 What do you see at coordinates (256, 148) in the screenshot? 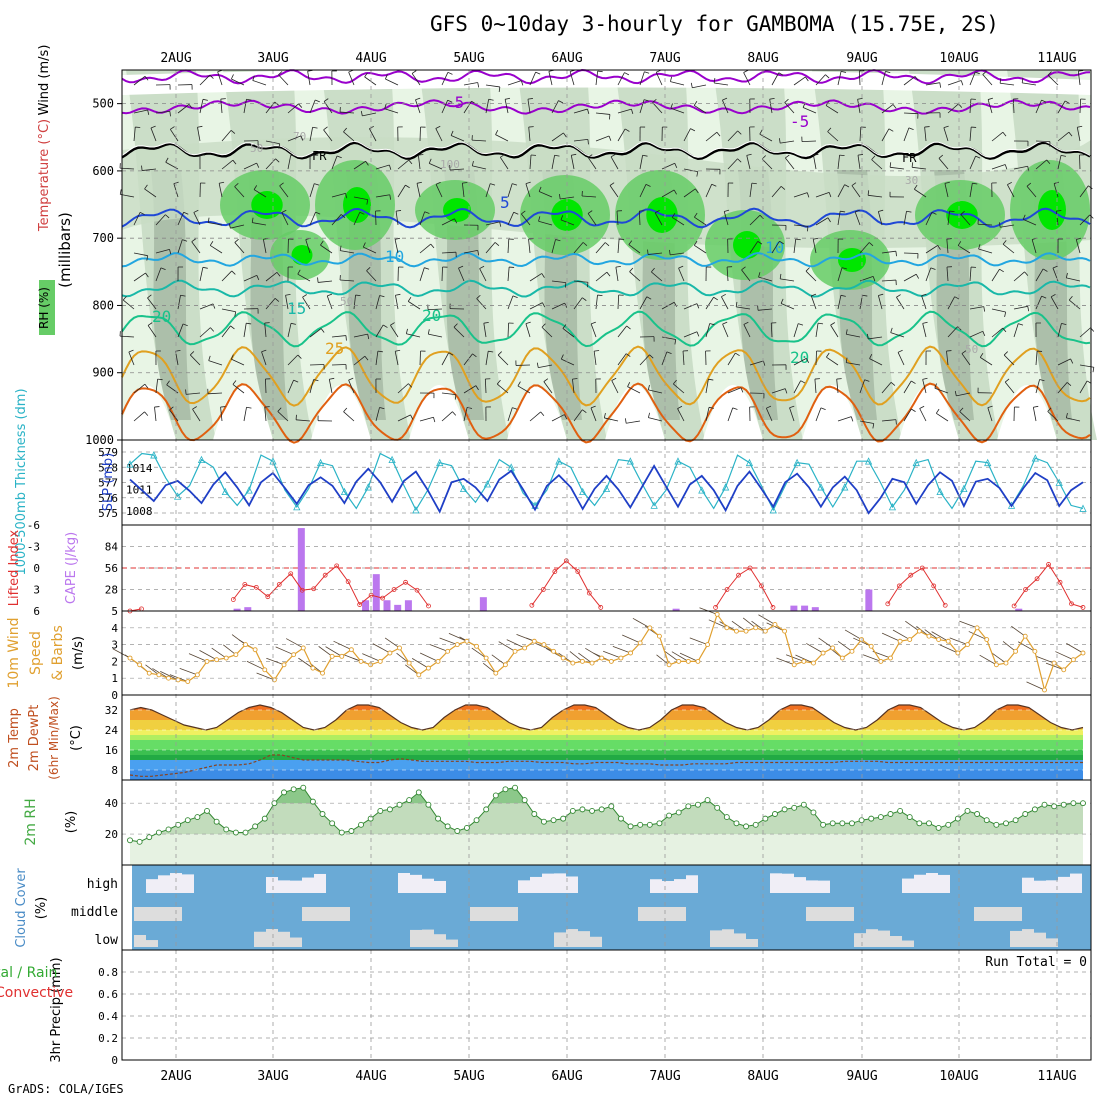
I see `rh-contour-label: 50` at bounding box center [256, 148].